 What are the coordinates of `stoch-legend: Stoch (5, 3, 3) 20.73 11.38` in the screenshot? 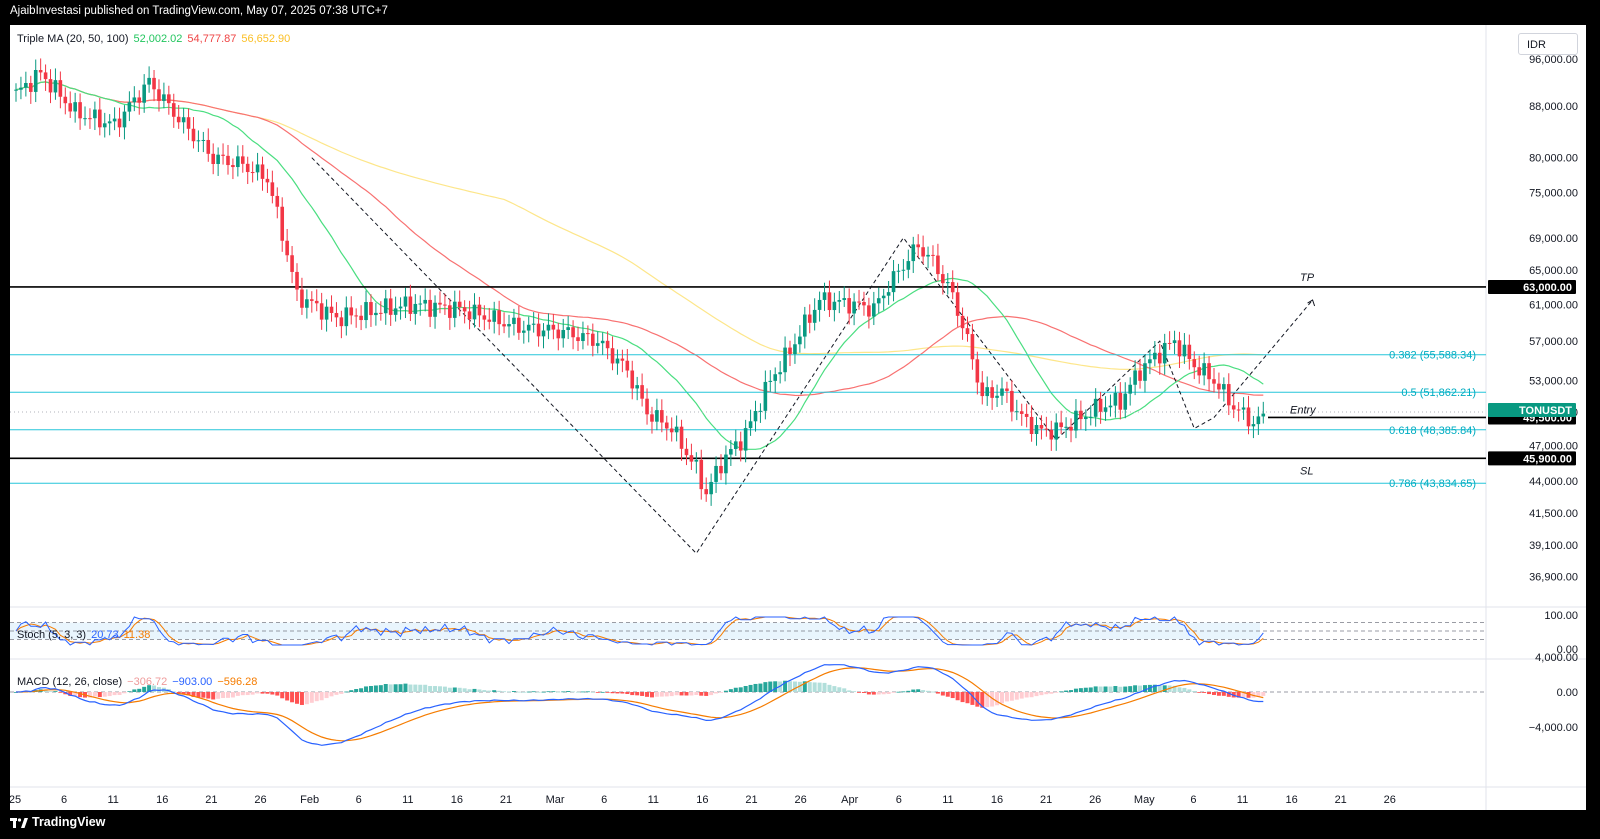 It's located at (83, 635).